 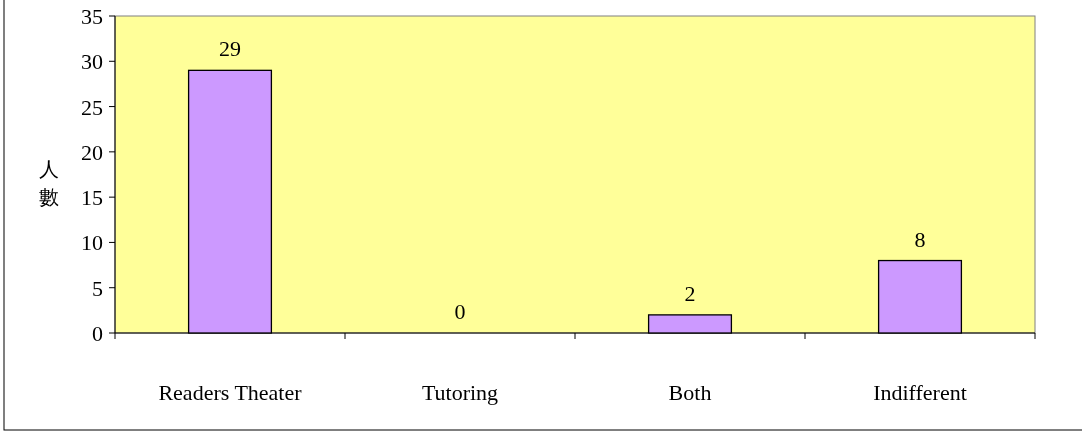 What do you see at coordinates (230, 392) in the screenshot?
I see `x-tick-label: Readers Theater` at bounding box center [230, 392].